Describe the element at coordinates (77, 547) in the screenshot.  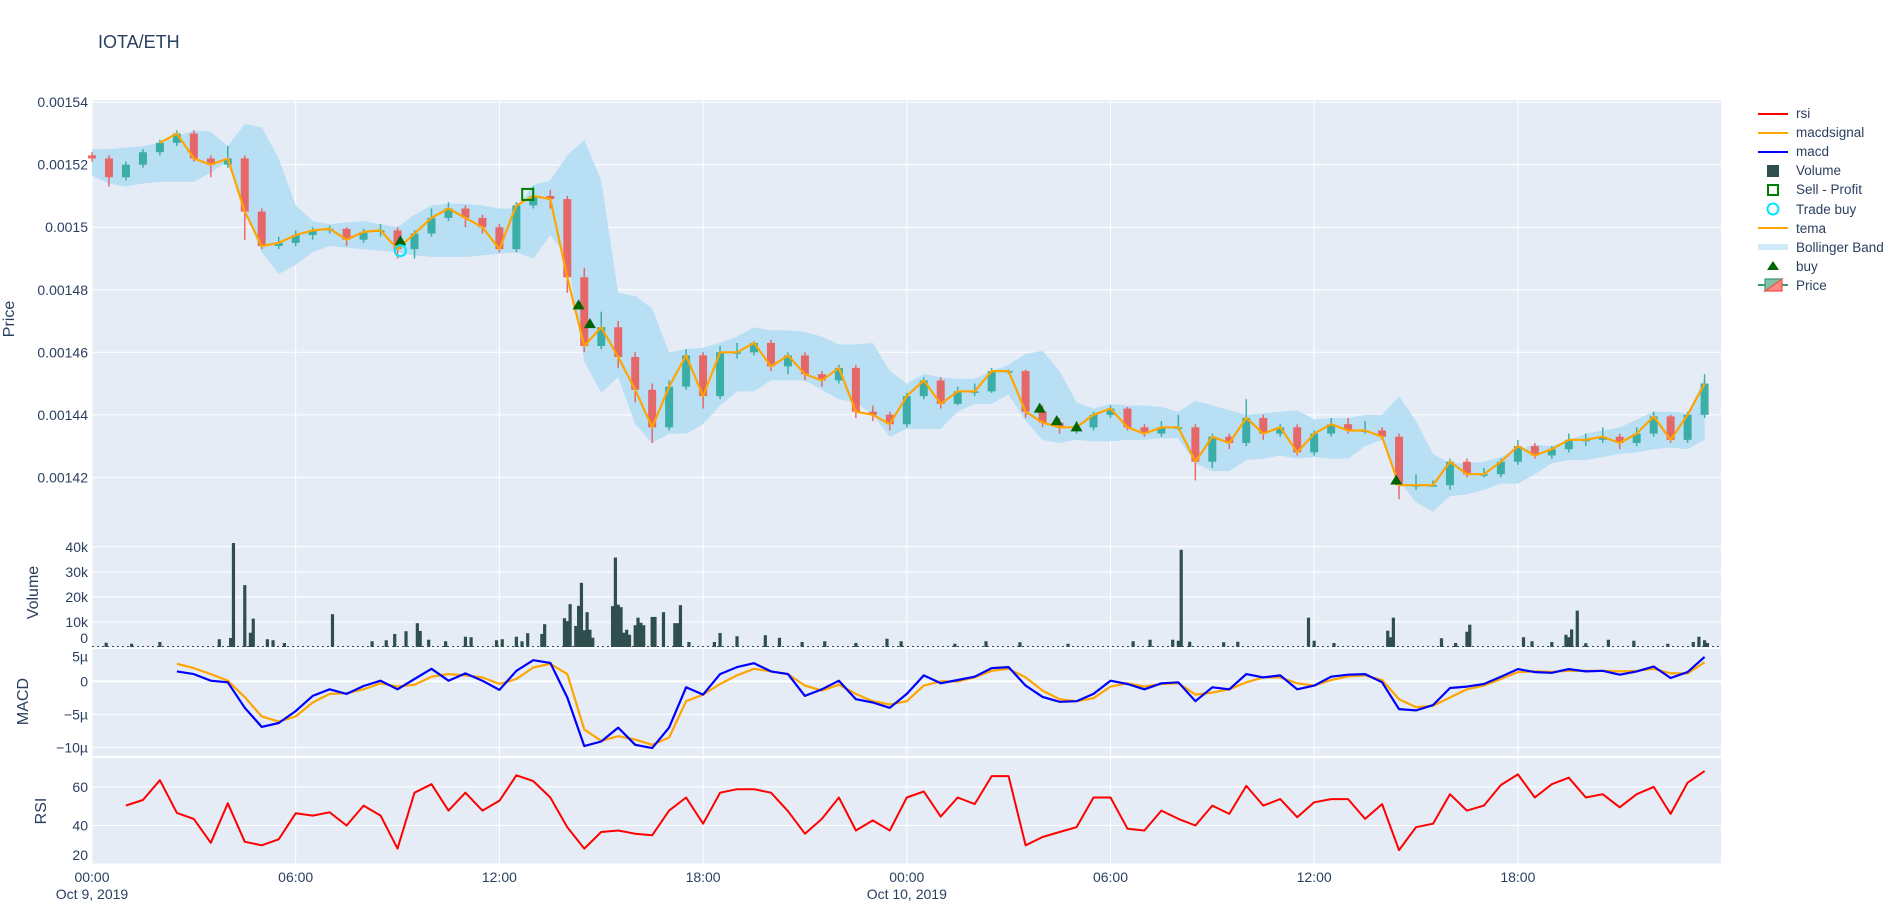
I see `volume-tick-label: 40k` at that location.